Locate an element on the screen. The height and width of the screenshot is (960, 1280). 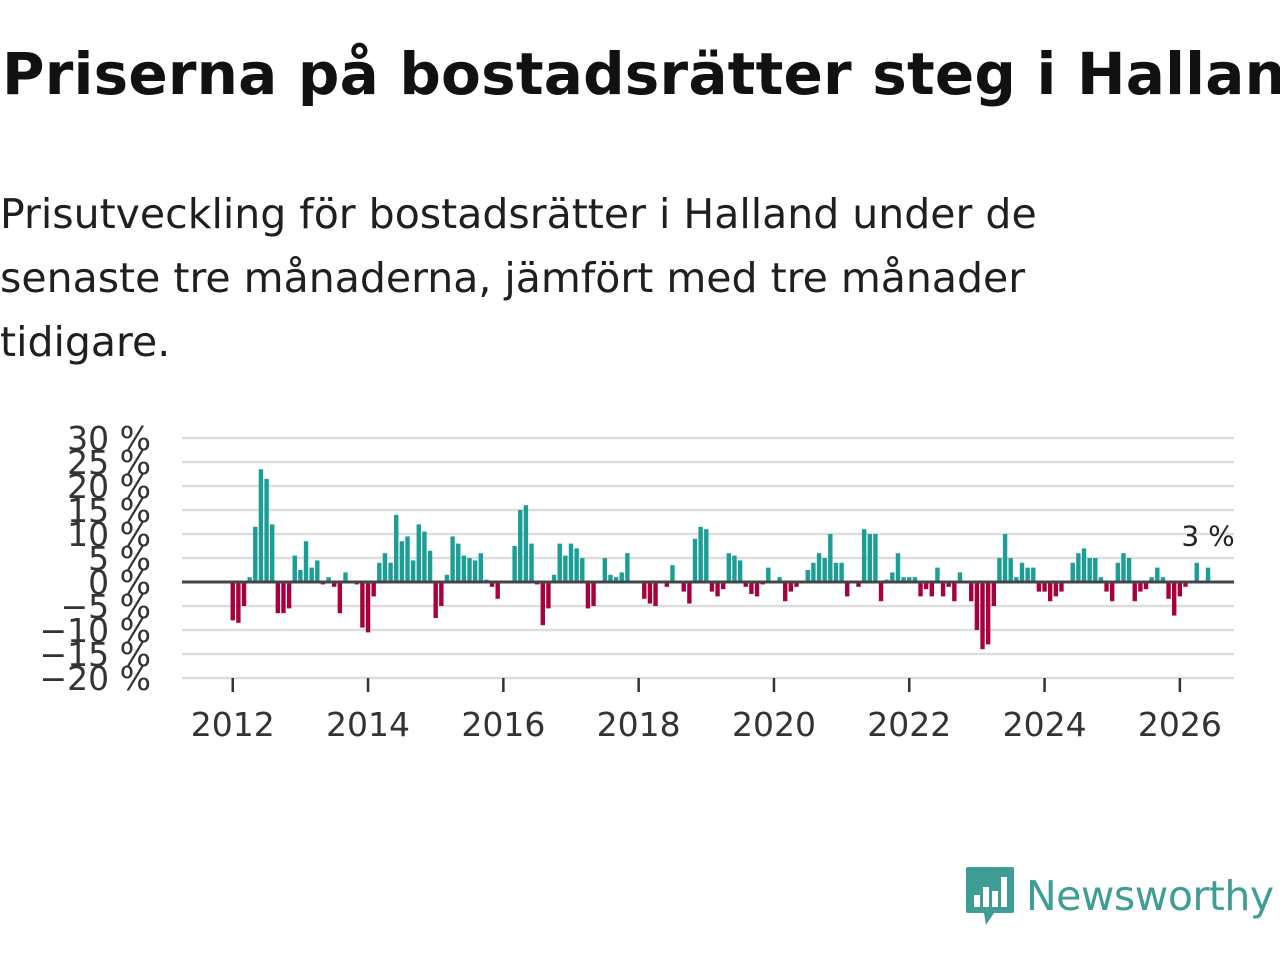
x-tick-label: 2016 is located at coordinates (503, 724).